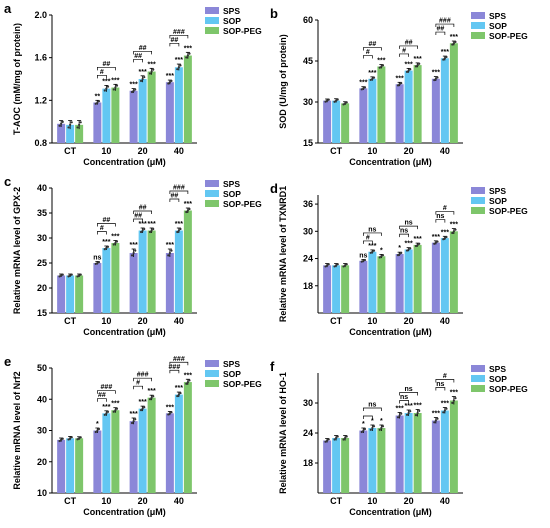 The width and height of the screenshot is (550, 528). What do you see at coordinates (381, 250) in the screenshot?
I see `significance-label: *` at bounding box center [381, 250].